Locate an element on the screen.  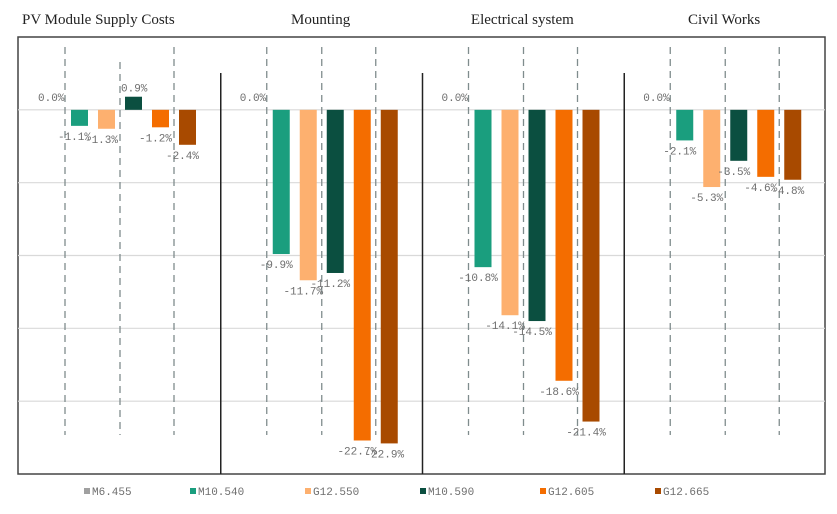
data-label: -10.8% is located at coordinates (478, 279).